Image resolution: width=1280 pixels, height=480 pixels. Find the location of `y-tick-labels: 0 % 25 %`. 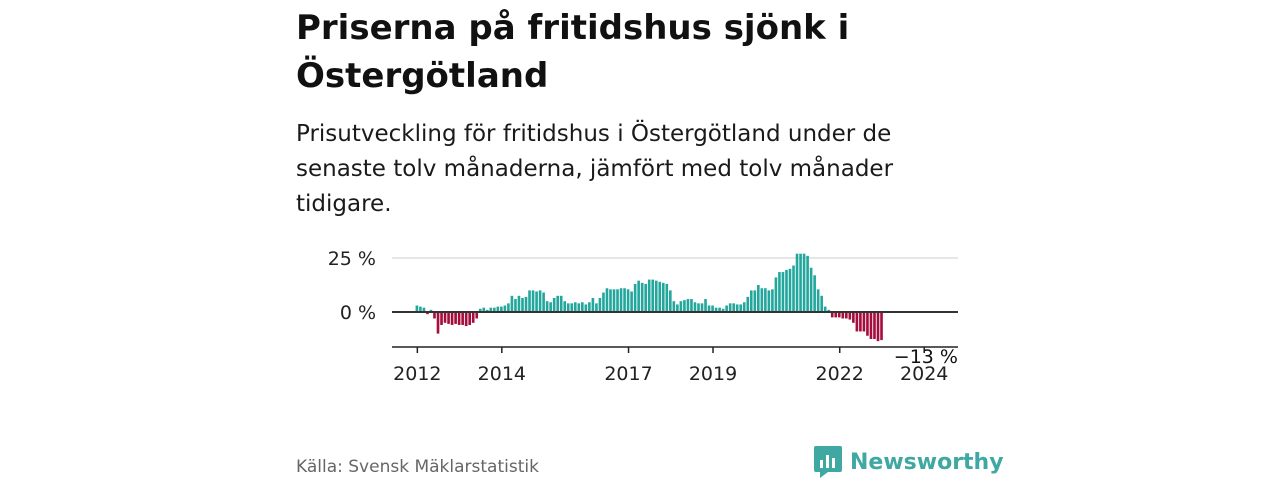

y-tick-labels: 0 % 25 % is located at coordinates (352, 286).